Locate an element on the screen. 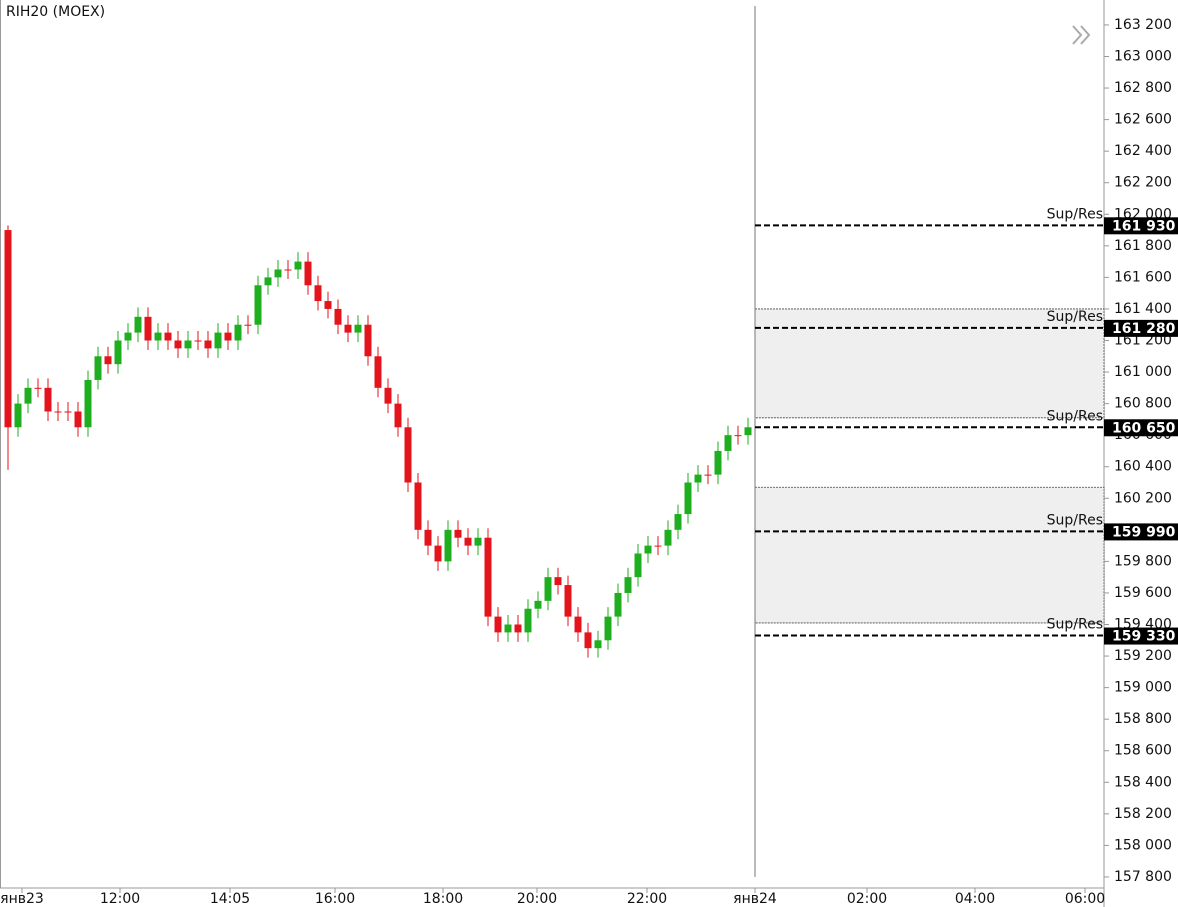 Image resolution: width=1178 pixels, height=907 pixels. y-tick-label: 158 400 is located at coordinates (1143, 782).